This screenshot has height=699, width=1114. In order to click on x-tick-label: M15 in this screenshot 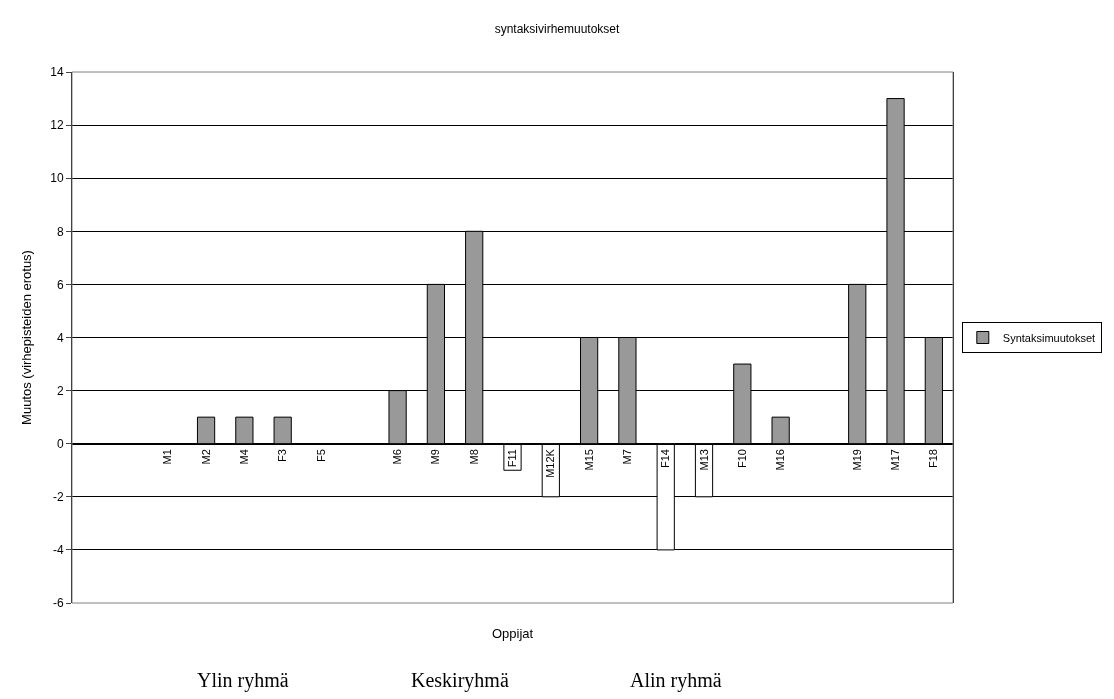, I will do `click(588, 460)`.